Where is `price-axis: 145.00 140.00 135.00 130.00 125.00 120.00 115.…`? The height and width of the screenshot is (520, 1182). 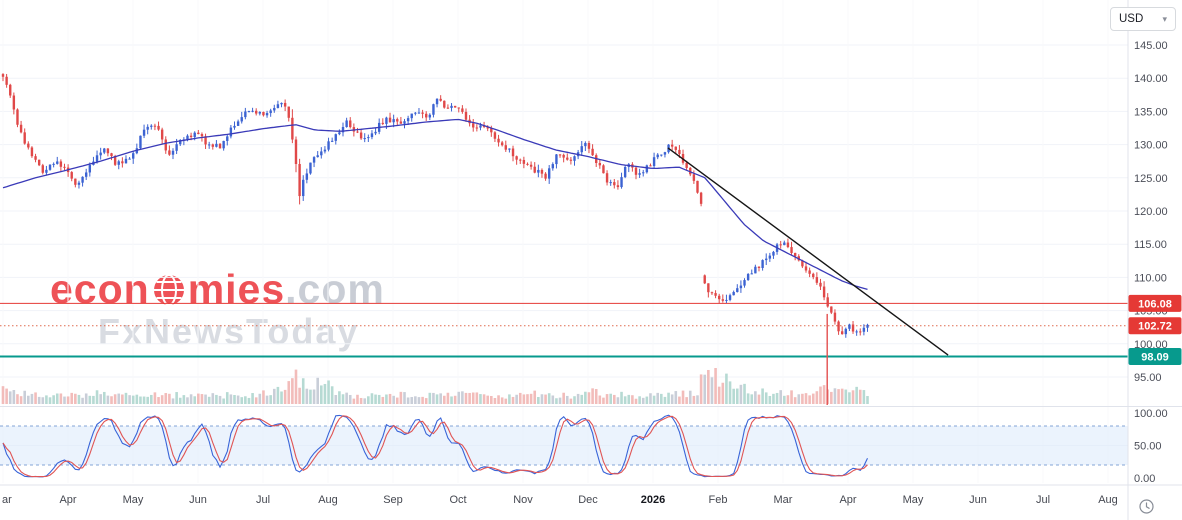
price-axis: 145.00 140.00 135.00 130.00 125.00 120.00 115.… is located at coordinates (1151, 262).